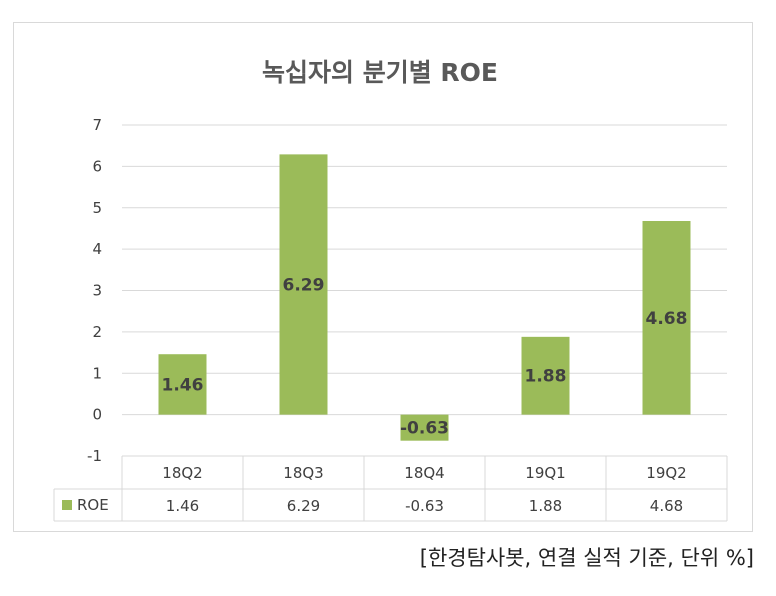  Describe the element at coordinates (545, 473) in the screenshot. I see `category-label: 19Q1` at that location.